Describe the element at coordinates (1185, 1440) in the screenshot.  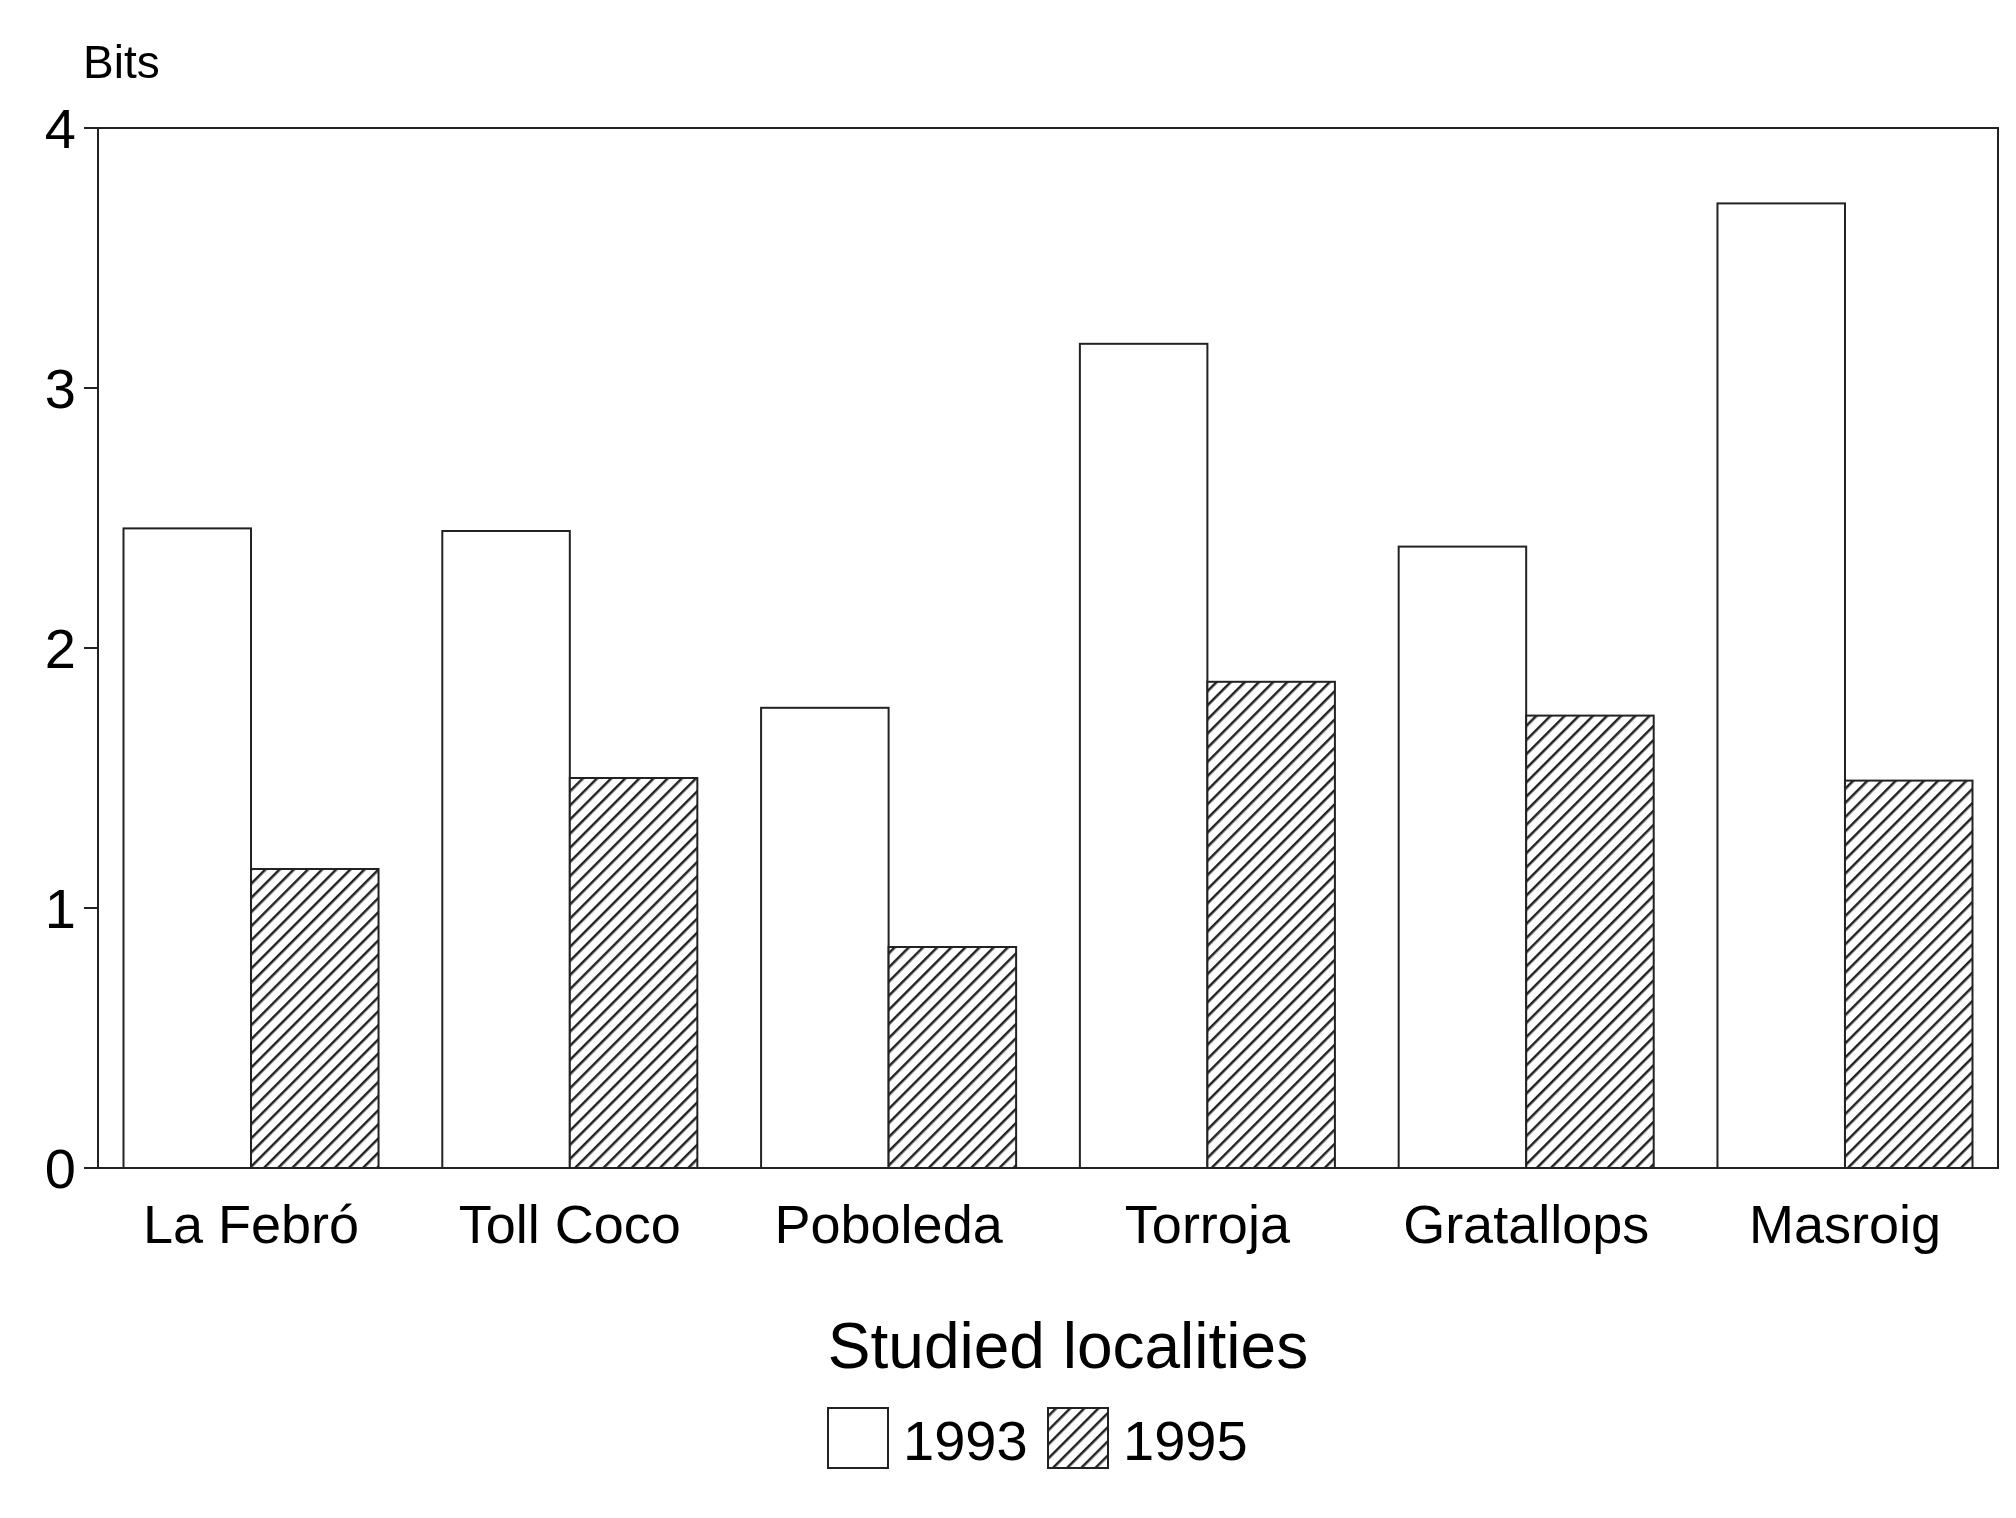
I see `legend-label: 1995` at that location.